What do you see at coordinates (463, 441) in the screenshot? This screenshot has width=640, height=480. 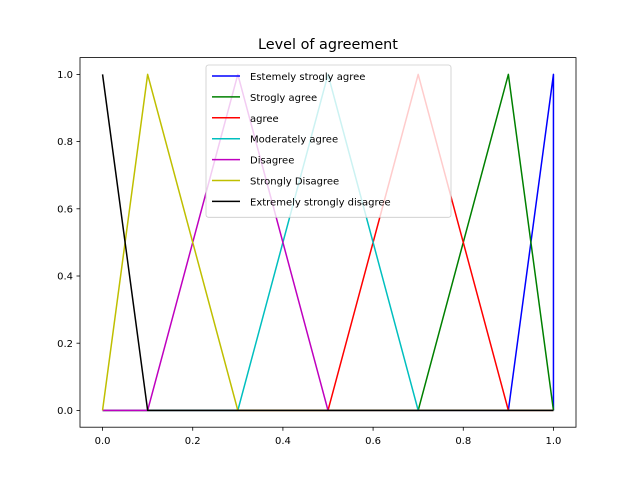 I see `x-tick-label: 0.8` at bounding box center [463, 441].